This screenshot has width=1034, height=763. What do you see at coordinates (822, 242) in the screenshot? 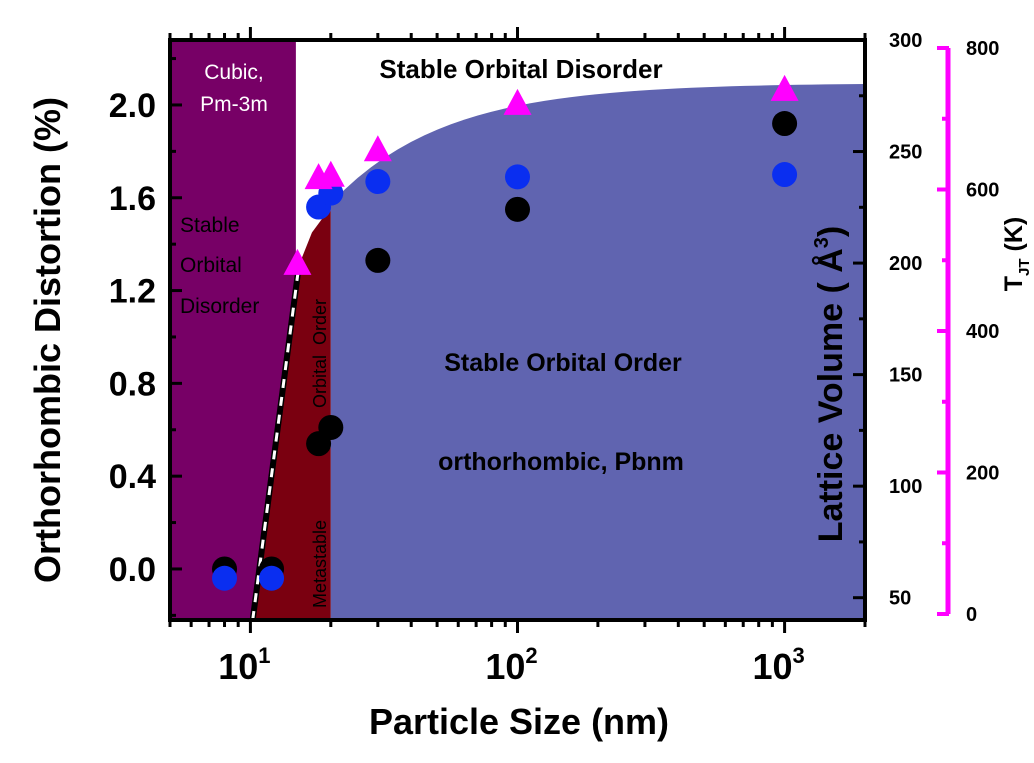
I see `y2-title-sup: 3` at bounding box center [822, 242].